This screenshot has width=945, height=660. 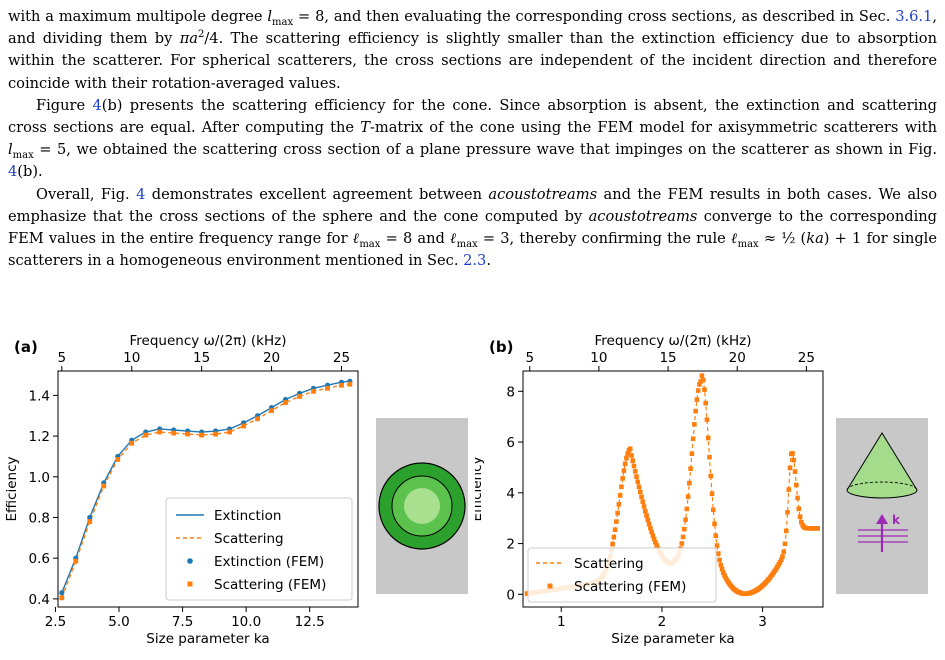 What do you see at coordinates (201, 358) in the screenshot?
I see `top-x-tick-label: 15` at bounding box center [201, 358].